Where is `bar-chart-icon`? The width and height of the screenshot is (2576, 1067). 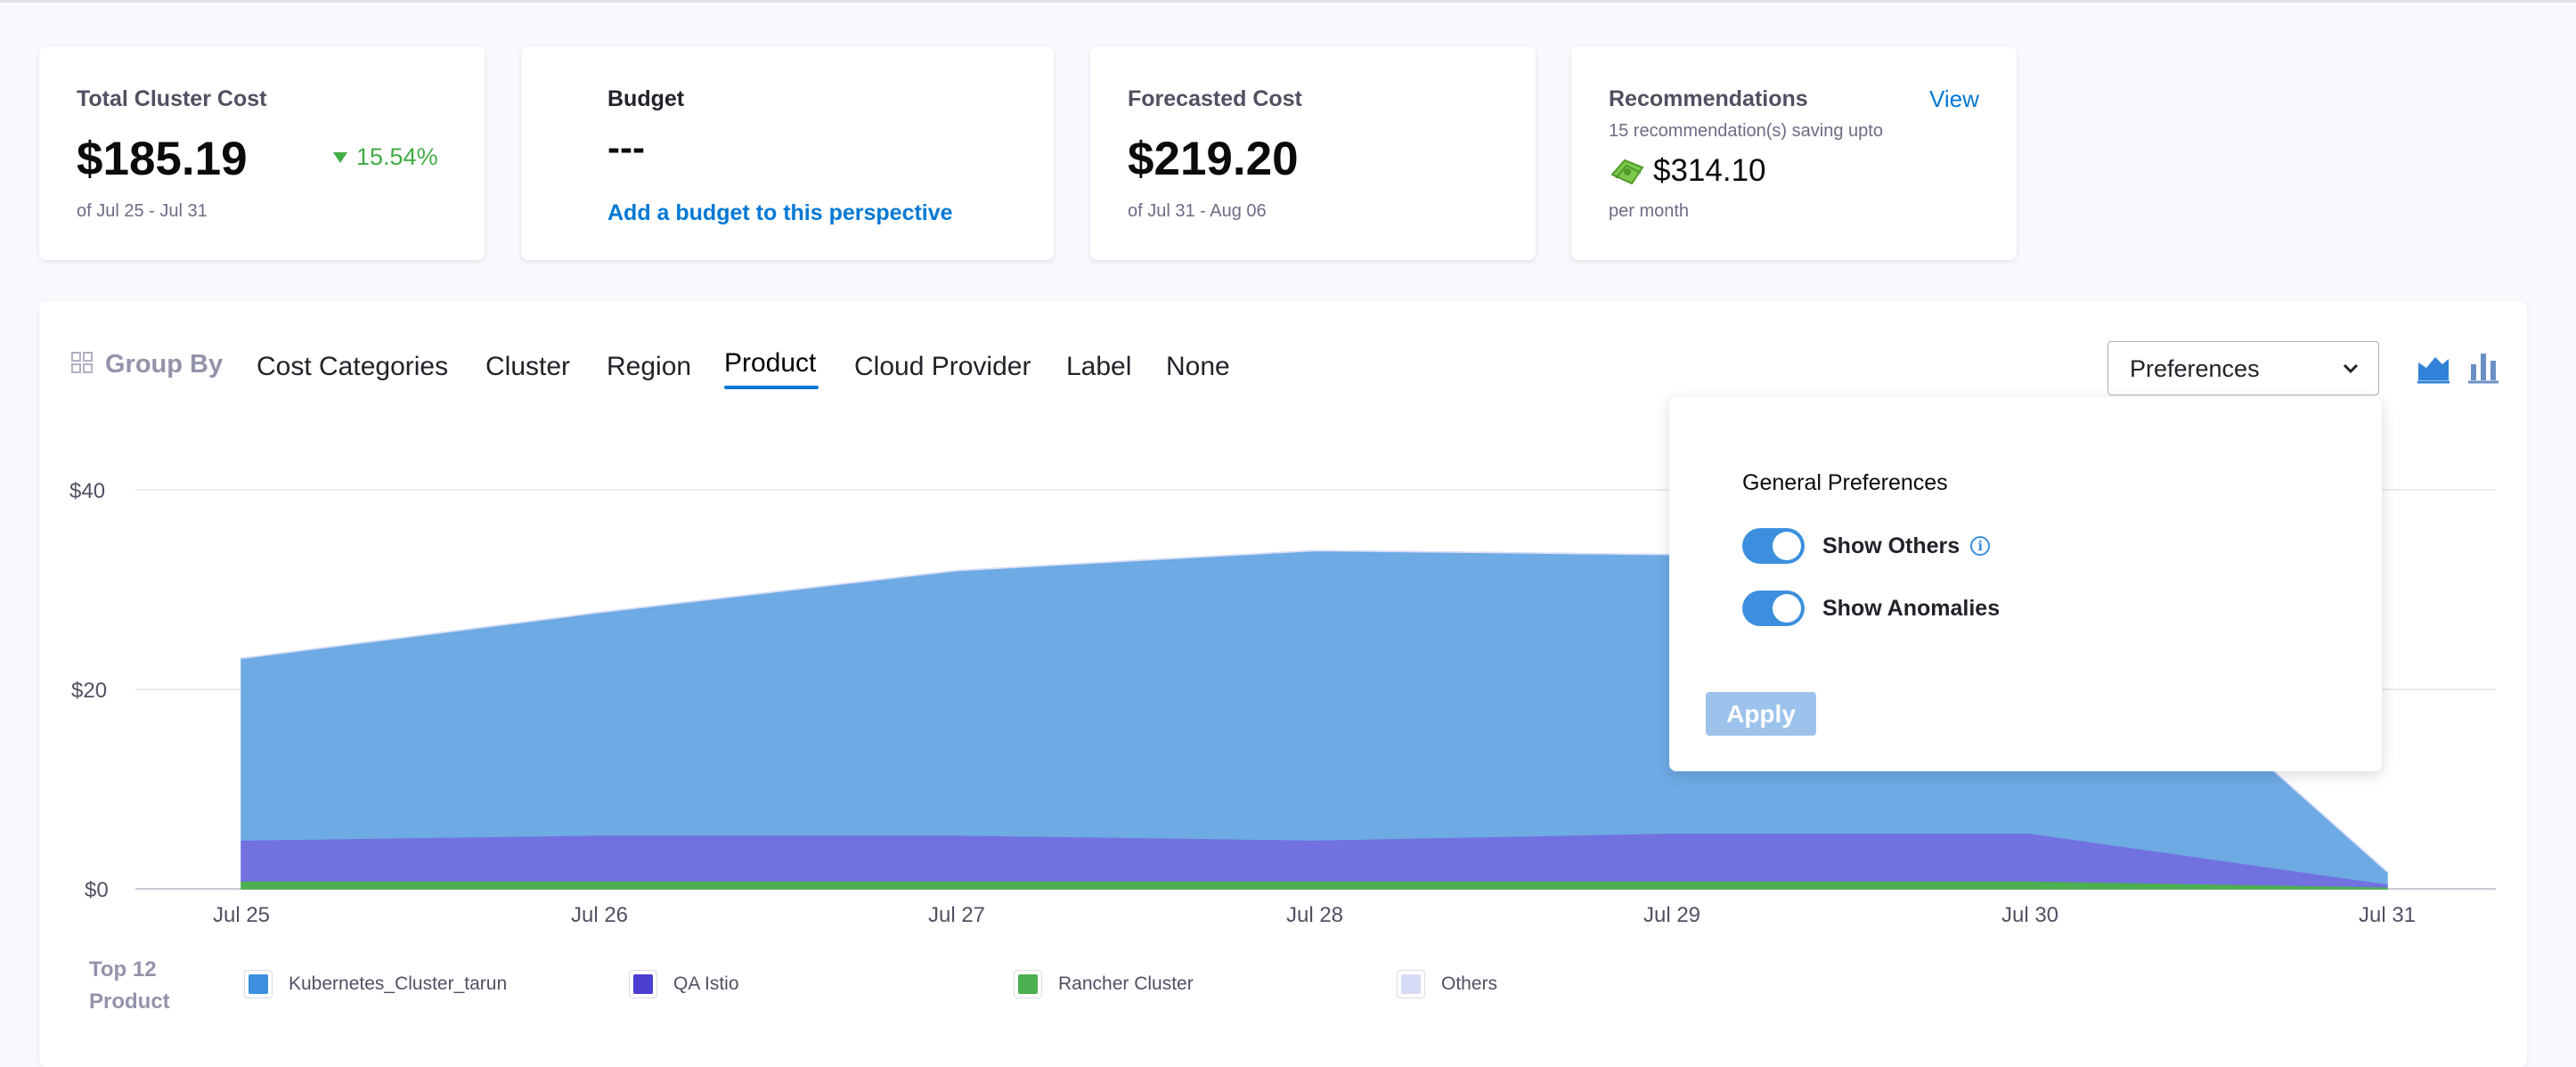
bar-chart-icon is located at coordinates (2483, 368).